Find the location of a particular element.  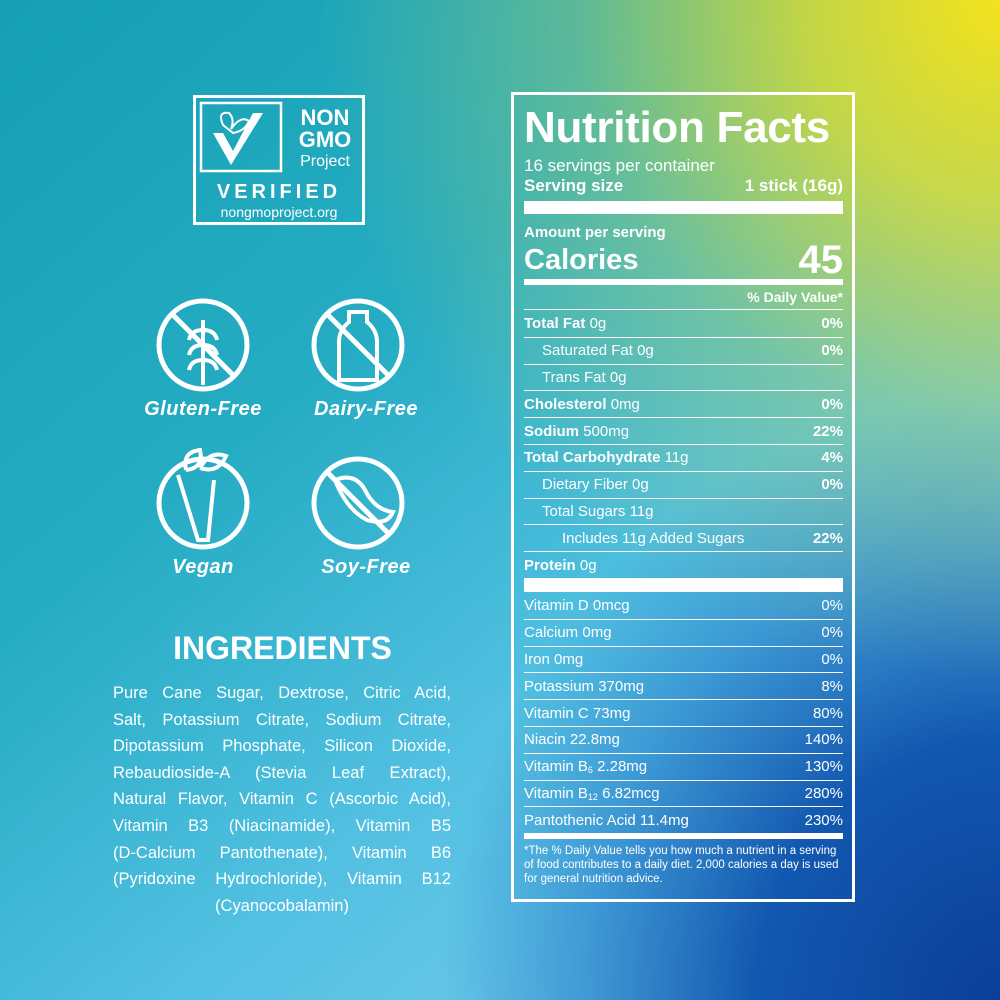

claim-label: Soy-Free is located at coordinates (366, 567).